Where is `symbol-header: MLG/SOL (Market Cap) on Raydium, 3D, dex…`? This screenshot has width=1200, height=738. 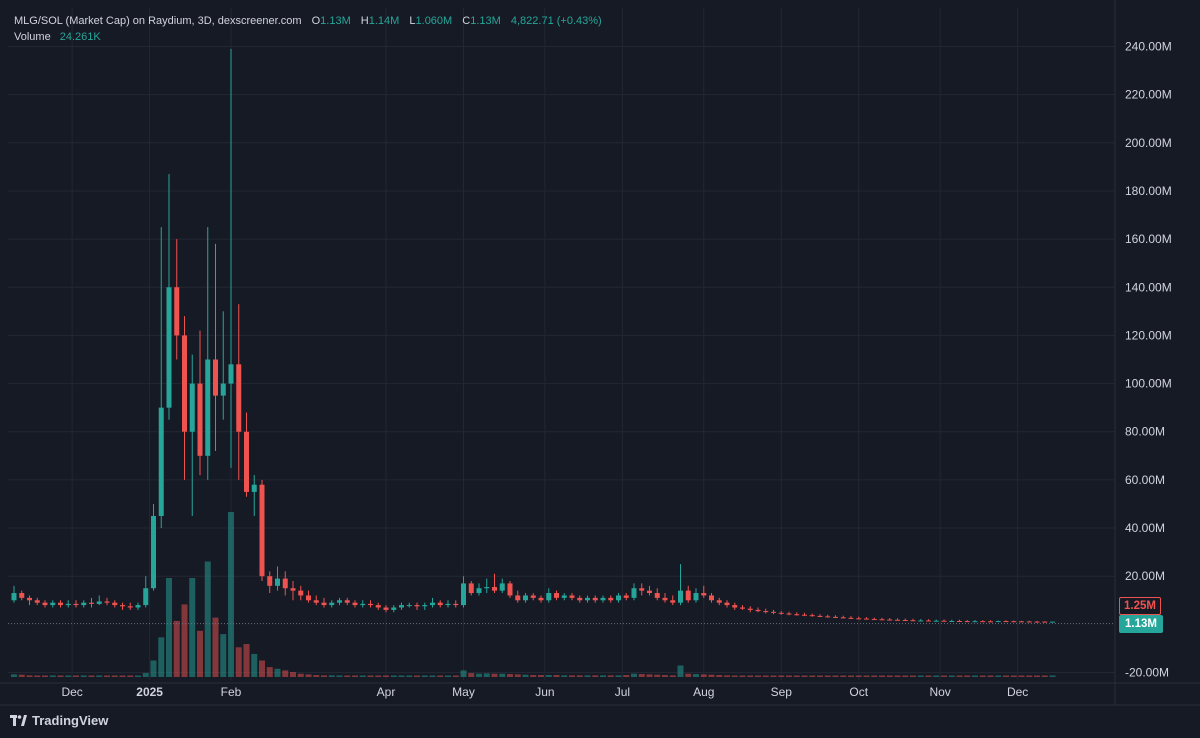 symbol-header: MLG/SOL (Market Cap) on Raydium, 3D, dex… is located at coordinates (308, 21).